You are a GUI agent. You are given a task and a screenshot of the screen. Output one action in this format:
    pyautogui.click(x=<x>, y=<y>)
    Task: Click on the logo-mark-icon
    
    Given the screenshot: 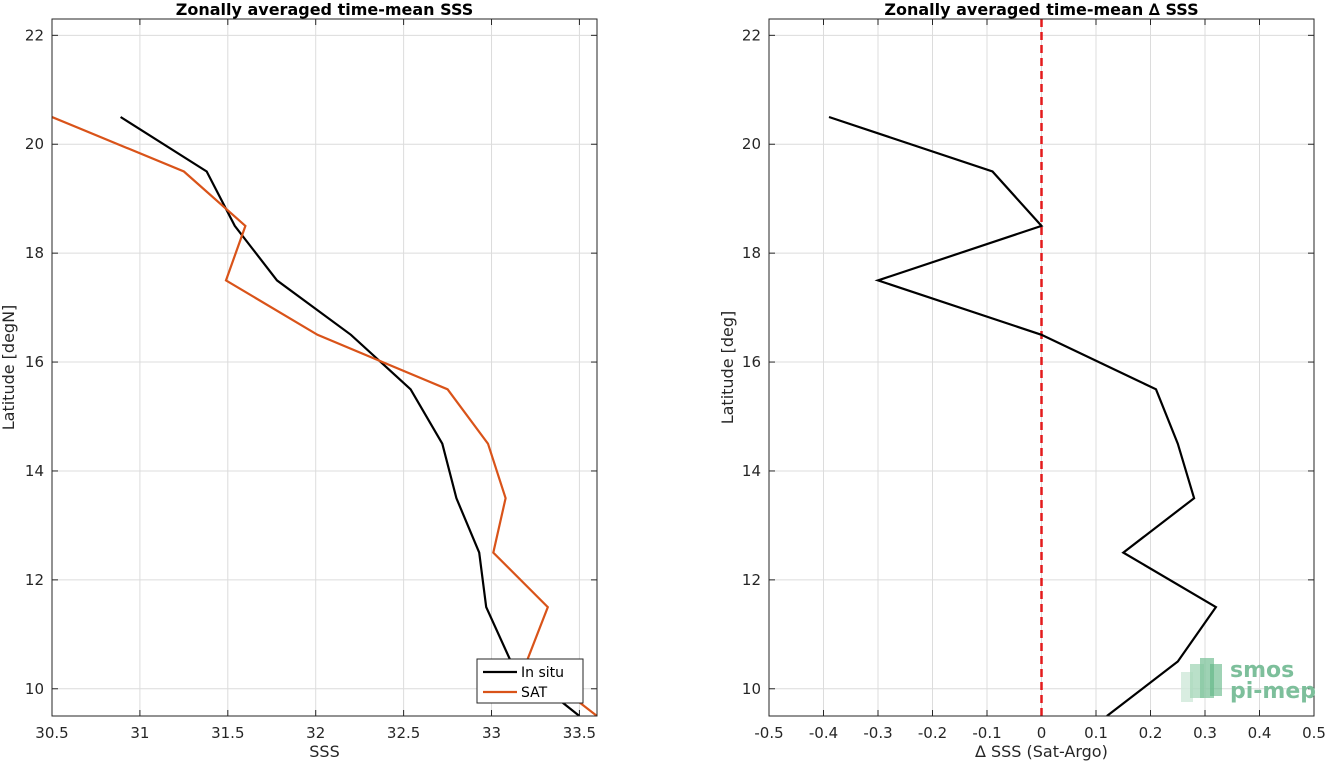 What is the action you would take?
    pyautogui.click(x=1201, y=680)
    